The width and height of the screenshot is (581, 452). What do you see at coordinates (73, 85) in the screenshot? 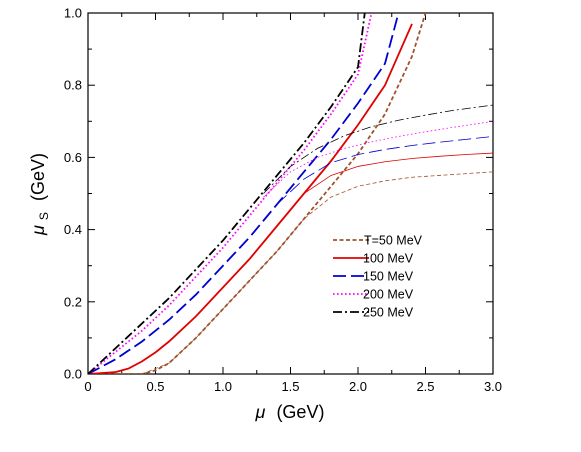
I see `y-tick-label: 0.8` at bounding box center [73, 85].